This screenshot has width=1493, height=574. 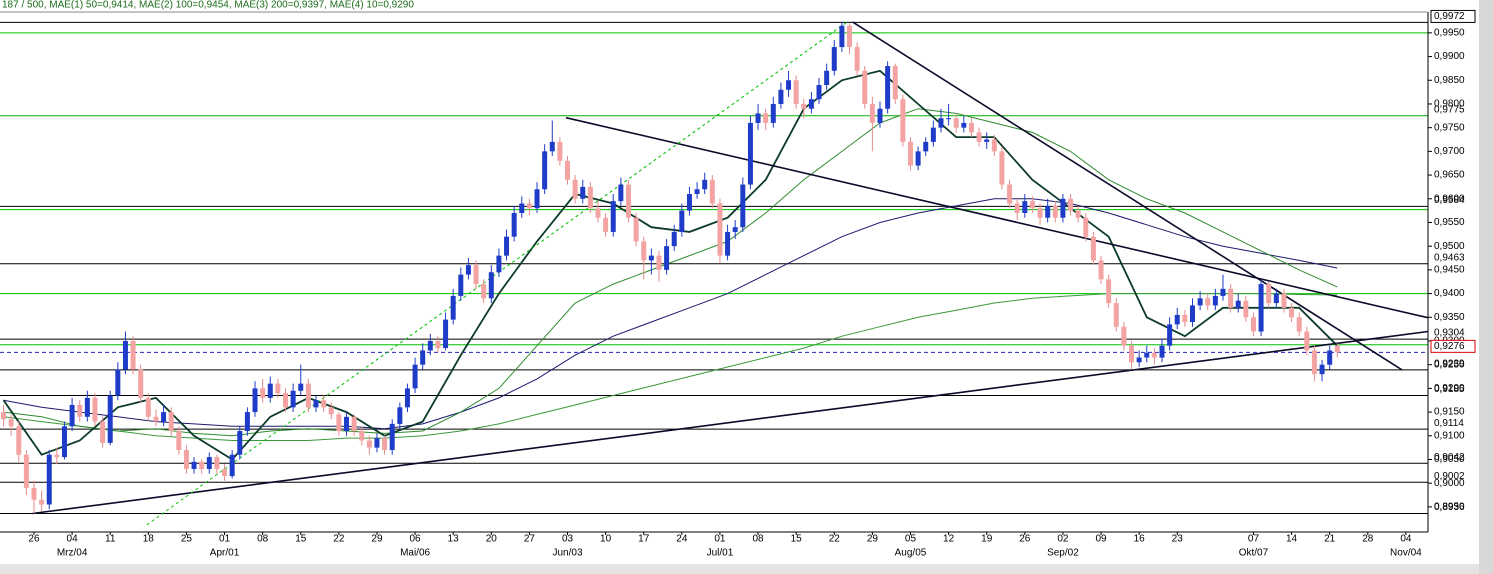 I want to click on x-month-label: Mrz/04, so click(x=72, y=553).